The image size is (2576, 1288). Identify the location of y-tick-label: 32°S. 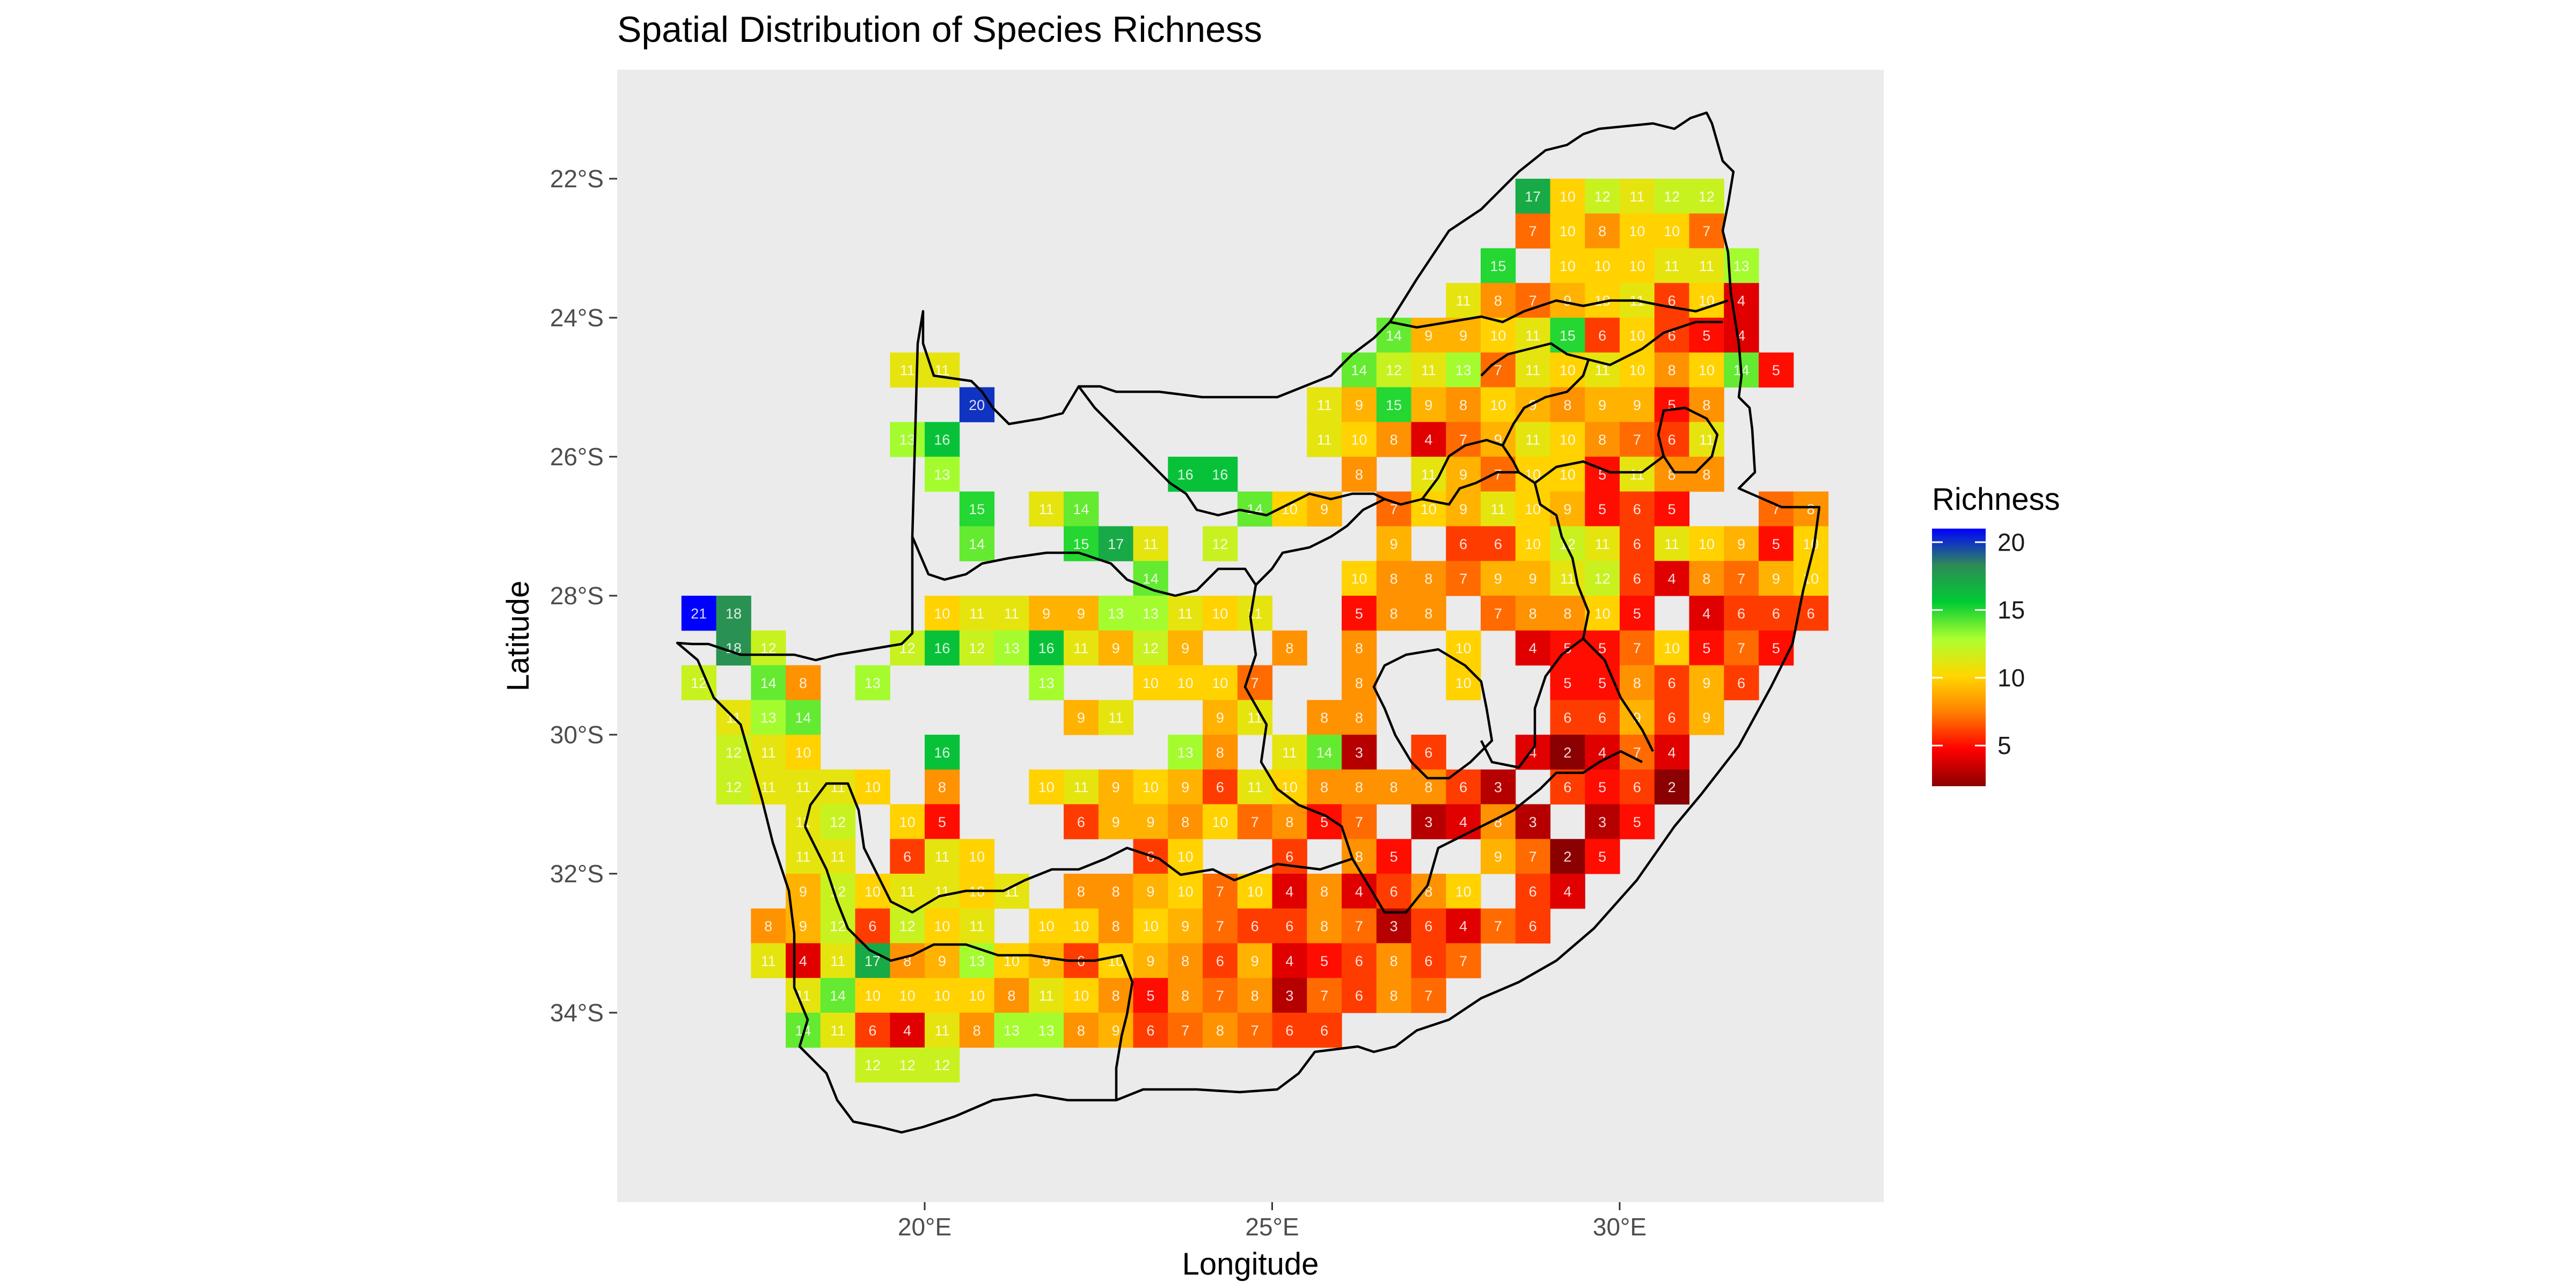
(577, 874).